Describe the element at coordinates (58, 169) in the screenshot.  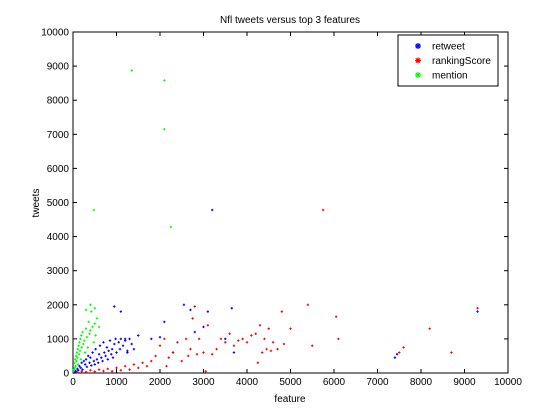
I see `y-tick-label: 6000` at that location.